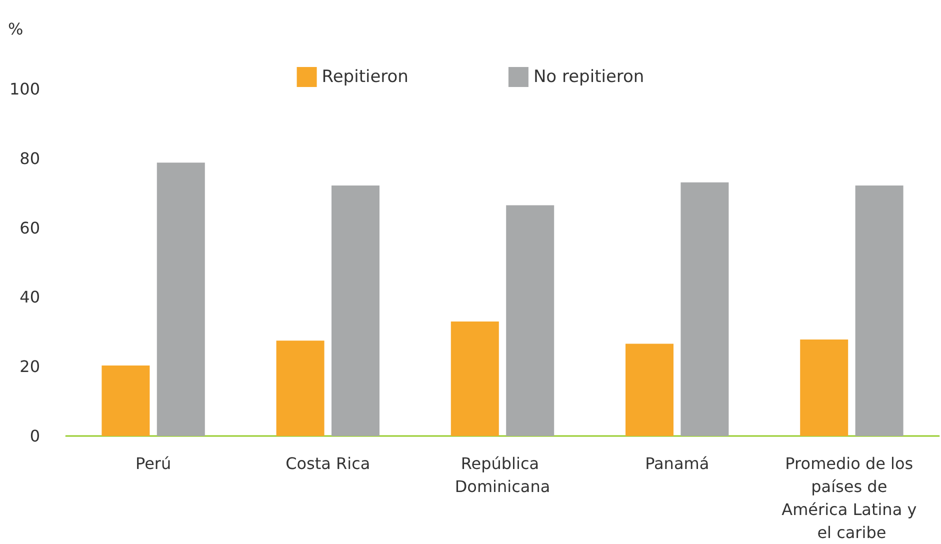 The image size is (941, 544). Describe the element at coordinates (24, 89) in the screenshot. I see `y-tick-label: 100` at that location.